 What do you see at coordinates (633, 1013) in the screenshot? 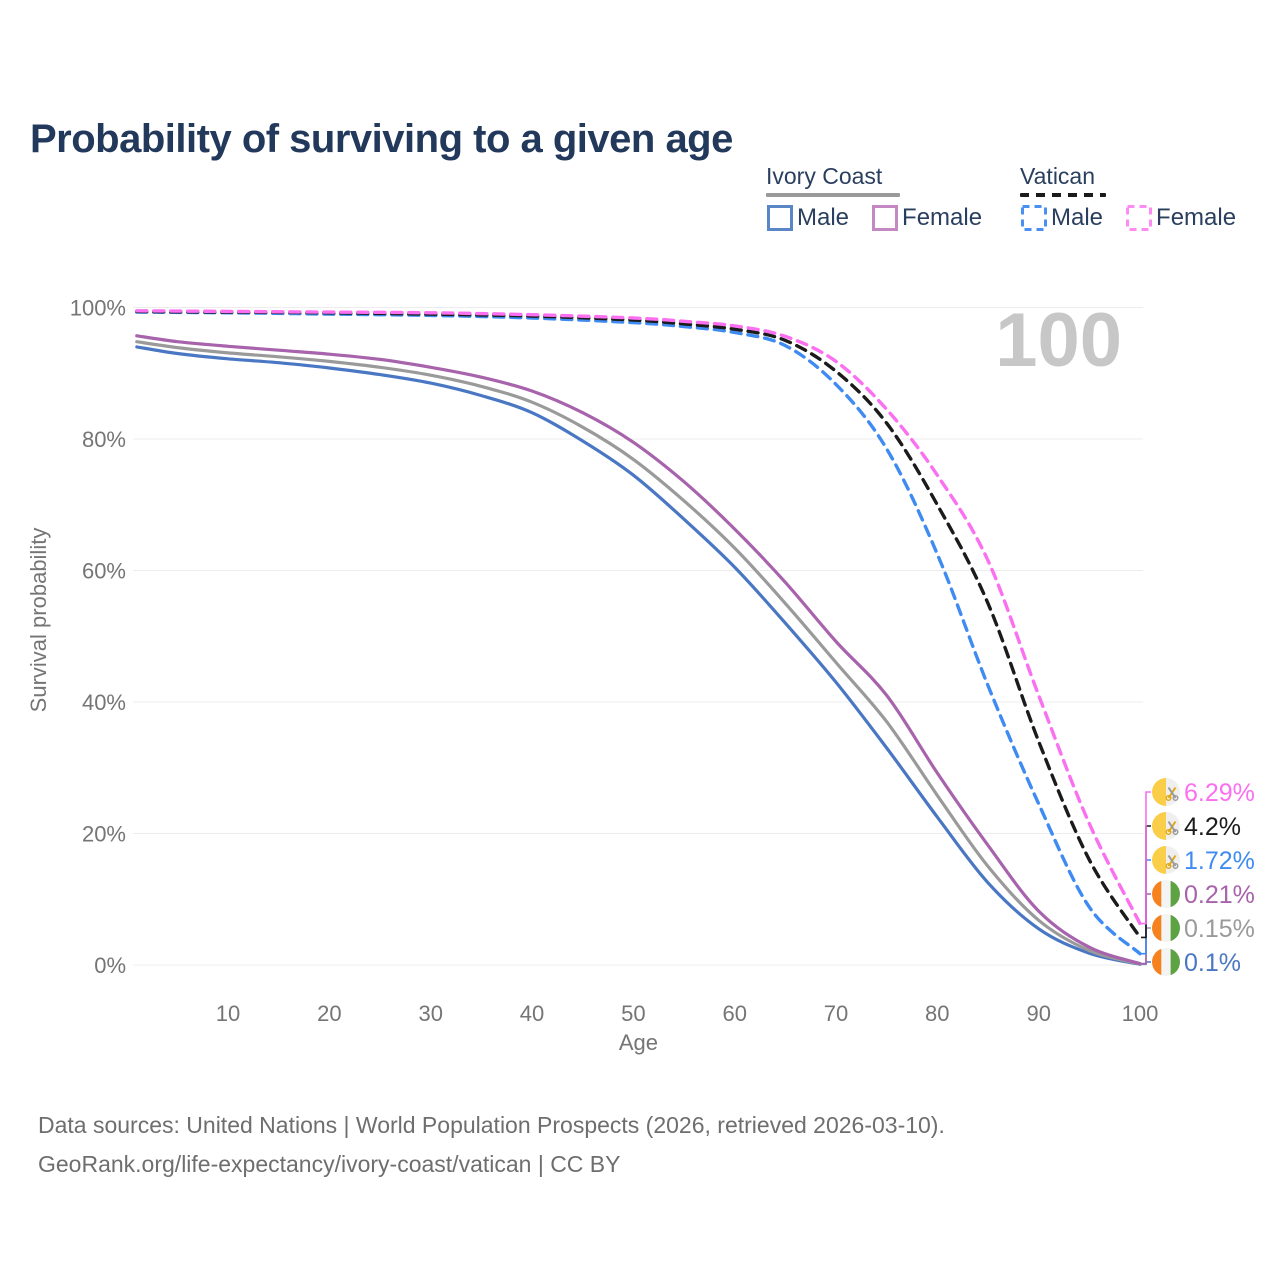
I see `x-tick-label: 50` at bounding box center [633, 1013].